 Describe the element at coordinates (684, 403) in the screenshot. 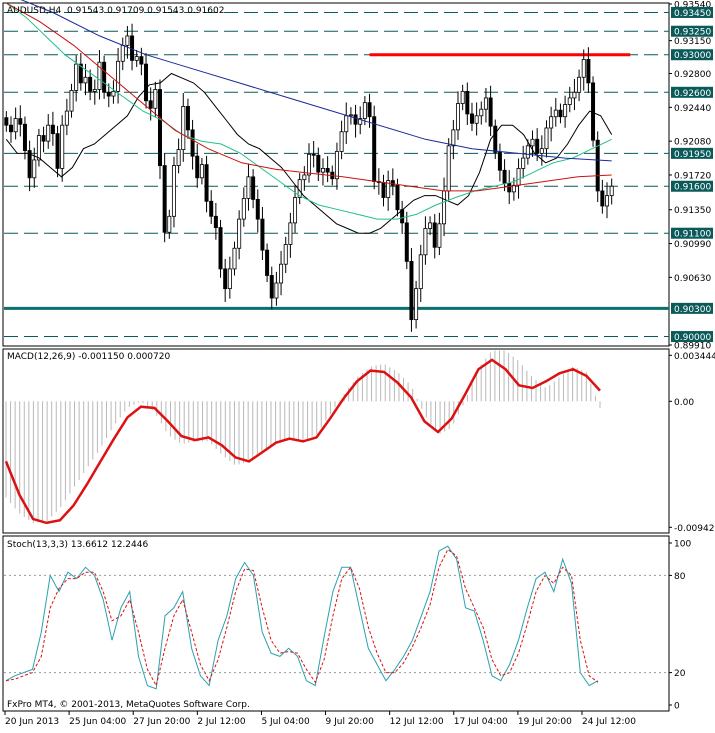

I see `macd-tick-label: 0.00` at that location.